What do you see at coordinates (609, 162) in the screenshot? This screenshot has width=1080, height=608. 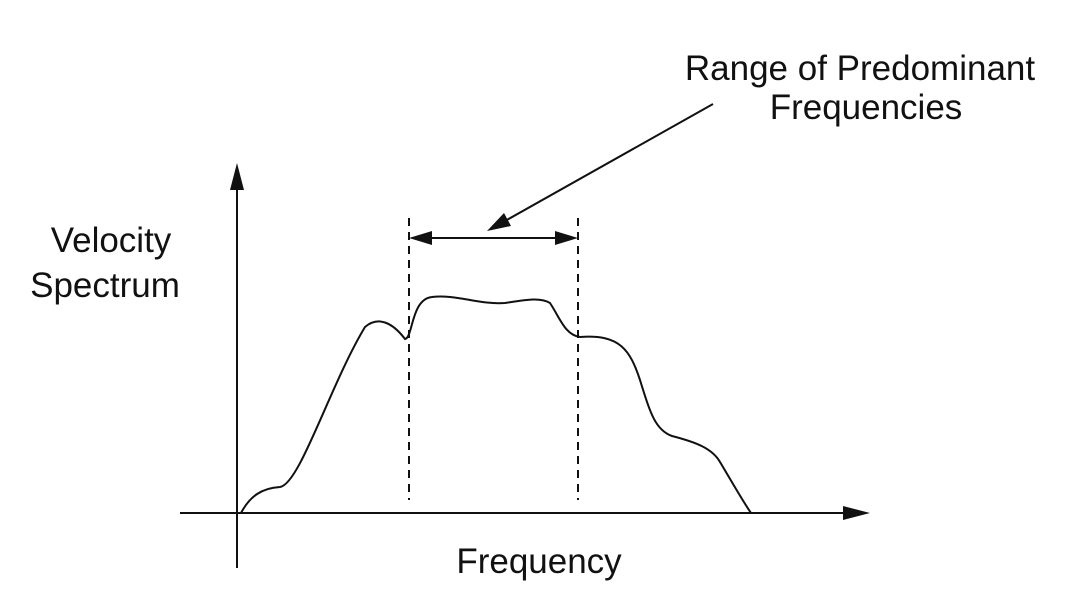 I see `annotation-leader` at bounding box center [609, 162].